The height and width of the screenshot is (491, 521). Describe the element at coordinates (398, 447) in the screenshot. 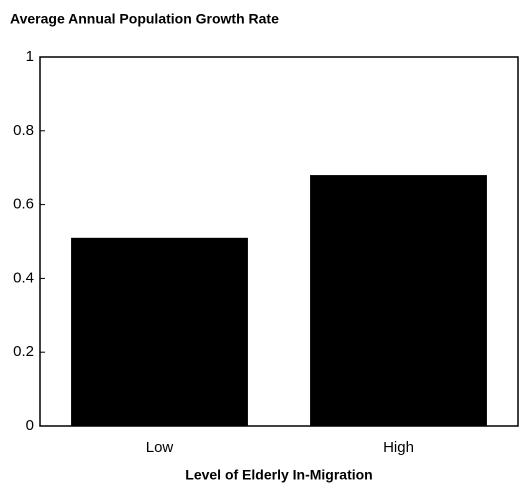

I see `x-tick-label: High` at that location.